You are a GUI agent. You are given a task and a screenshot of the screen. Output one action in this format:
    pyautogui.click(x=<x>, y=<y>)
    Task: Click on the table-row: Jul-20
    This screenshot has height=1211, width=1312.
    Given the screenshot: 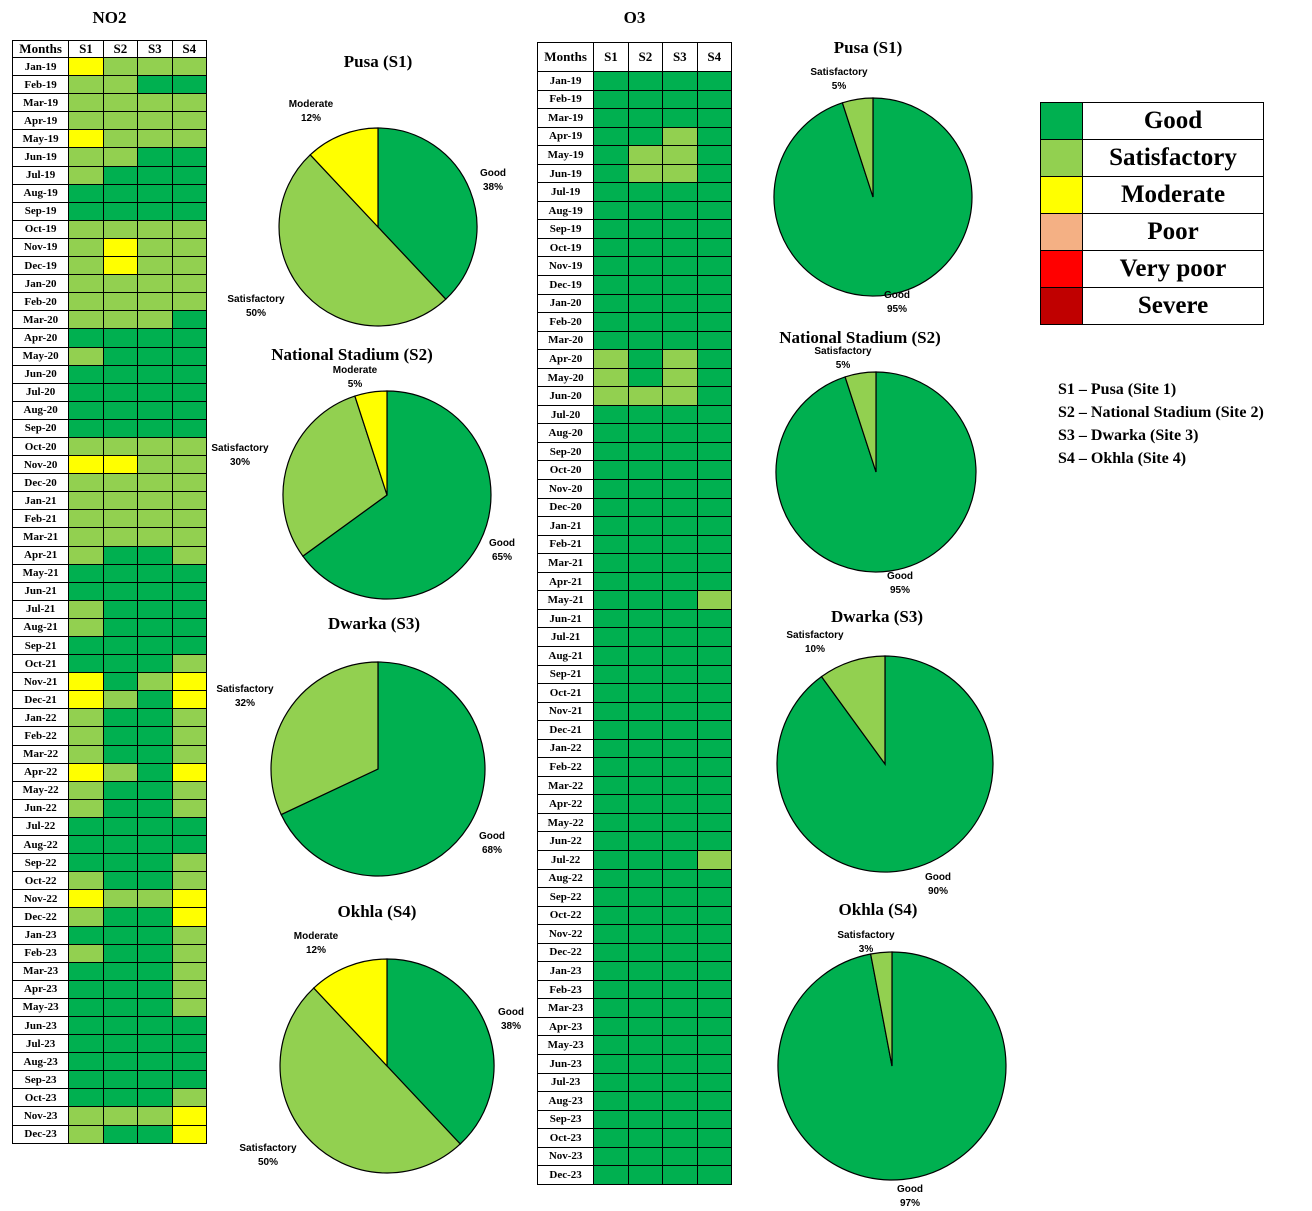 What is the action you would take?
    pyautogui.click(x=634, y=414)
    